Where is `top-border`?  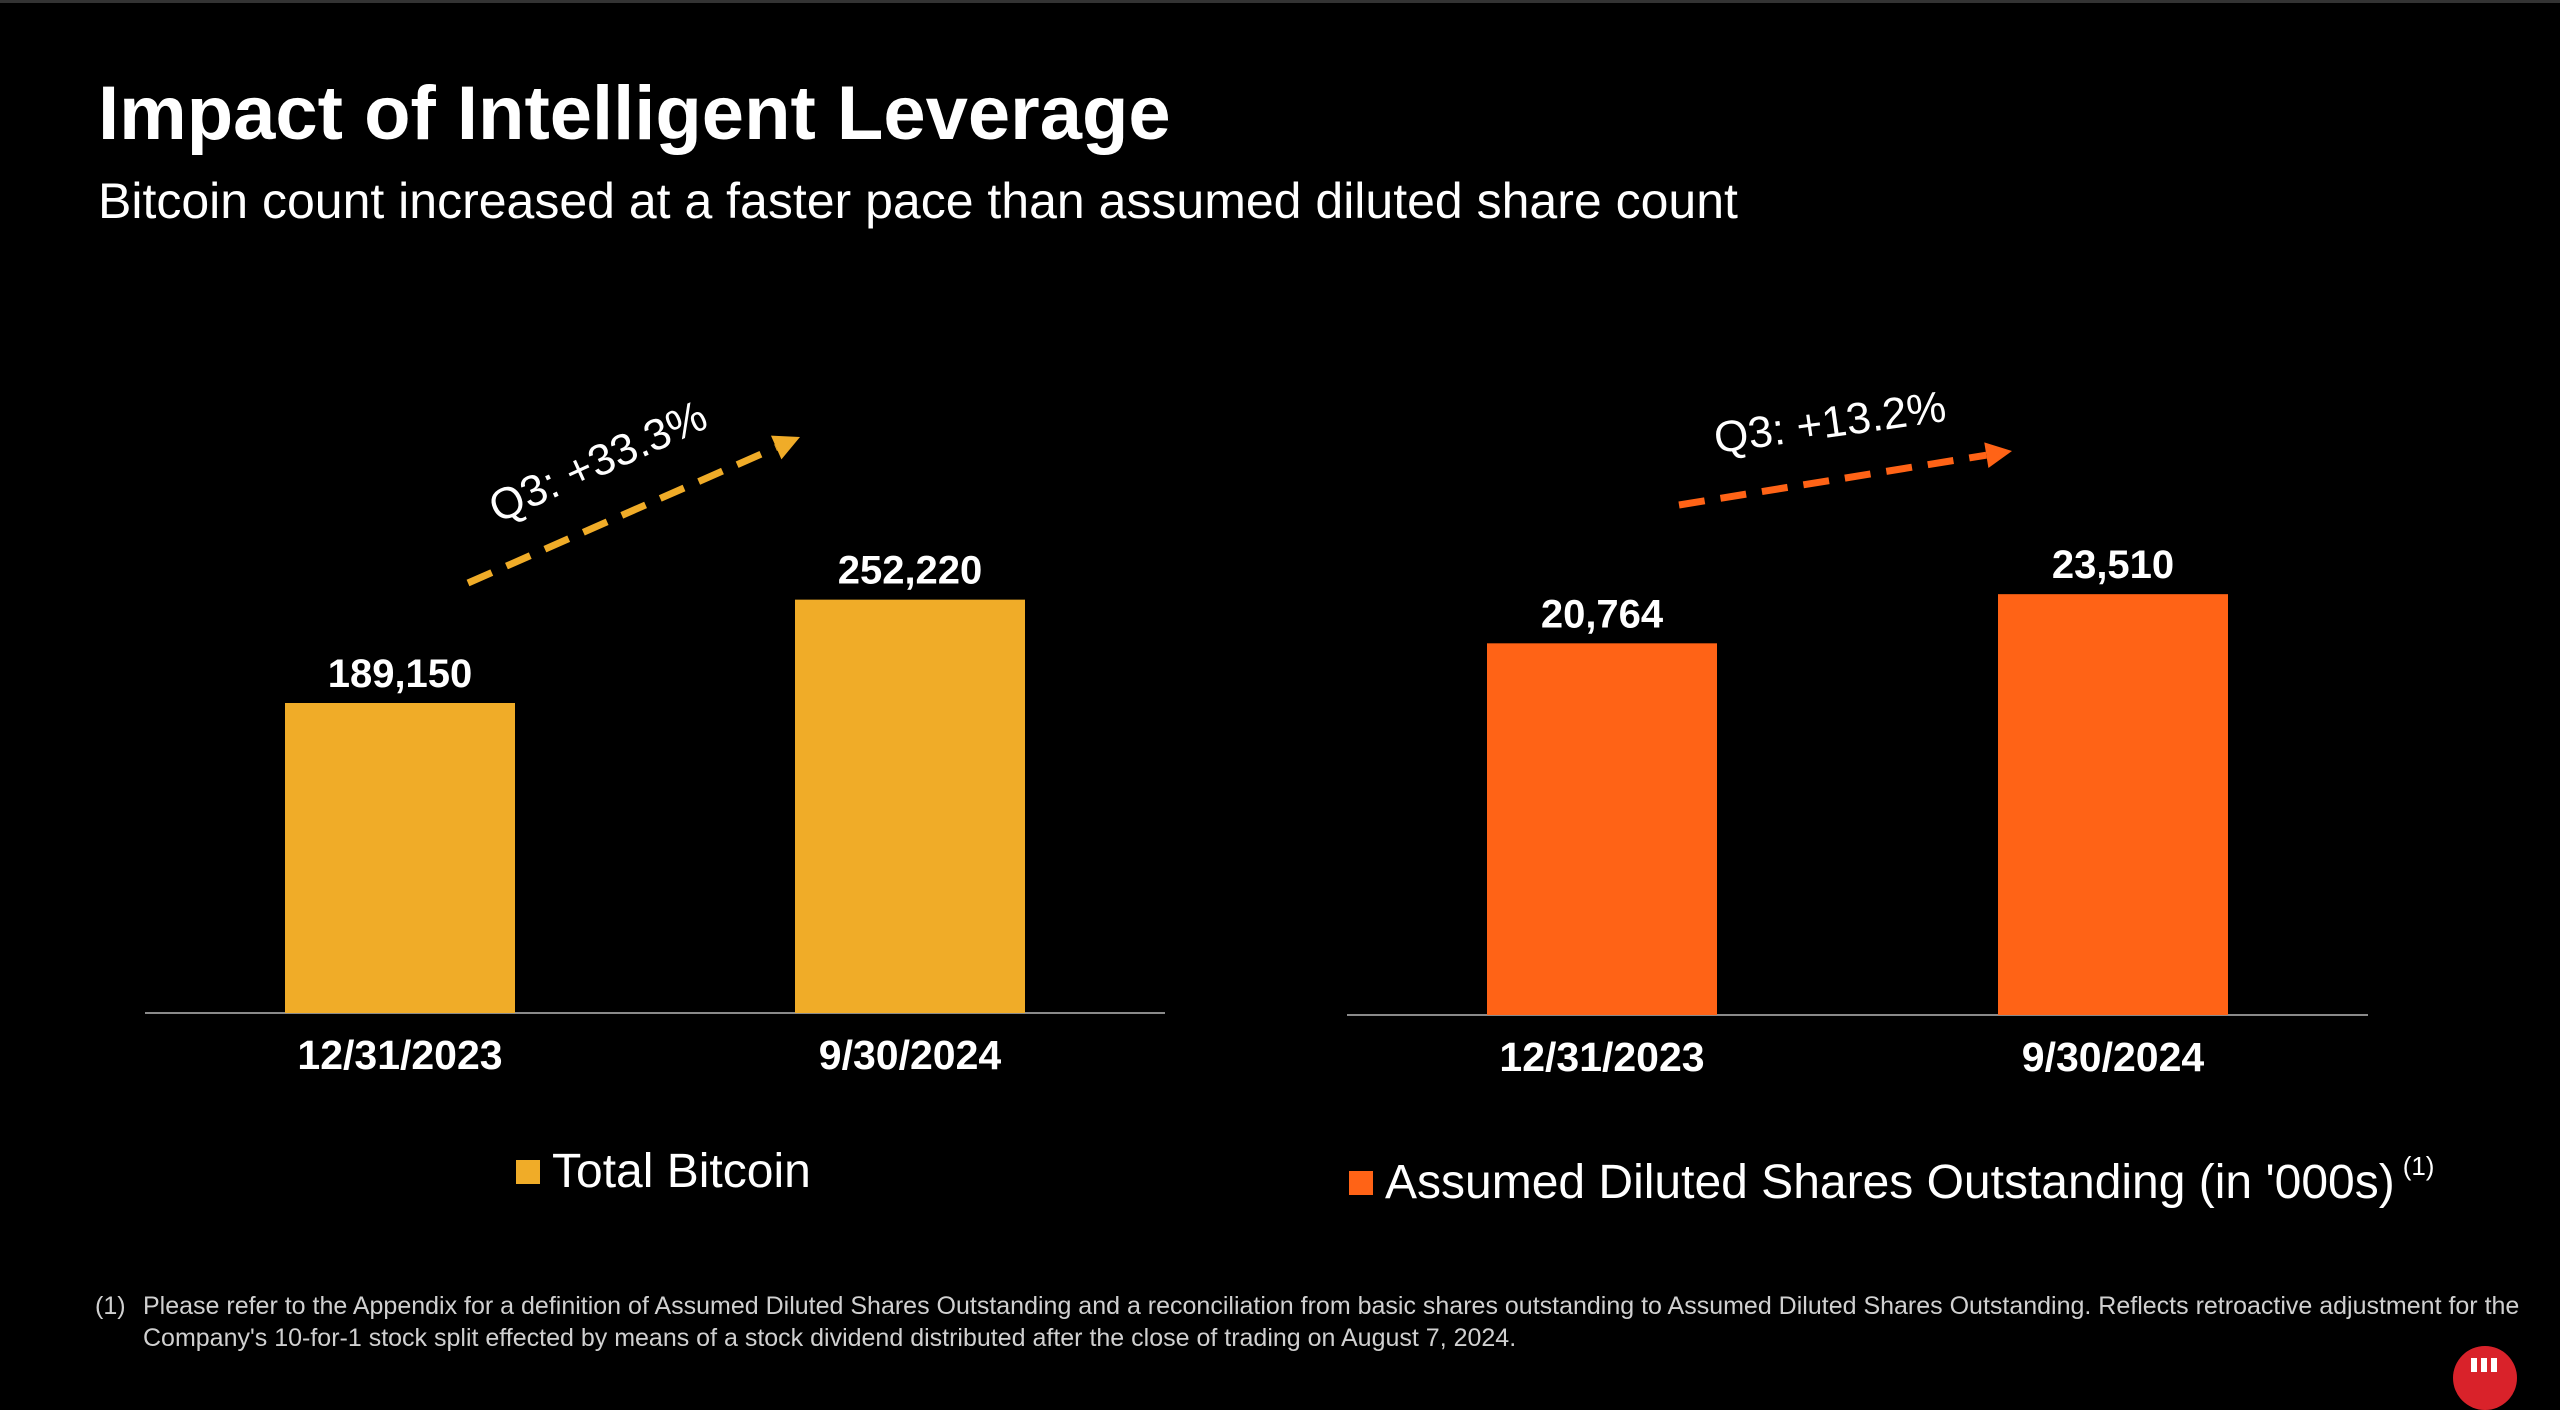 top-border is located at coordinates (1280, 1).